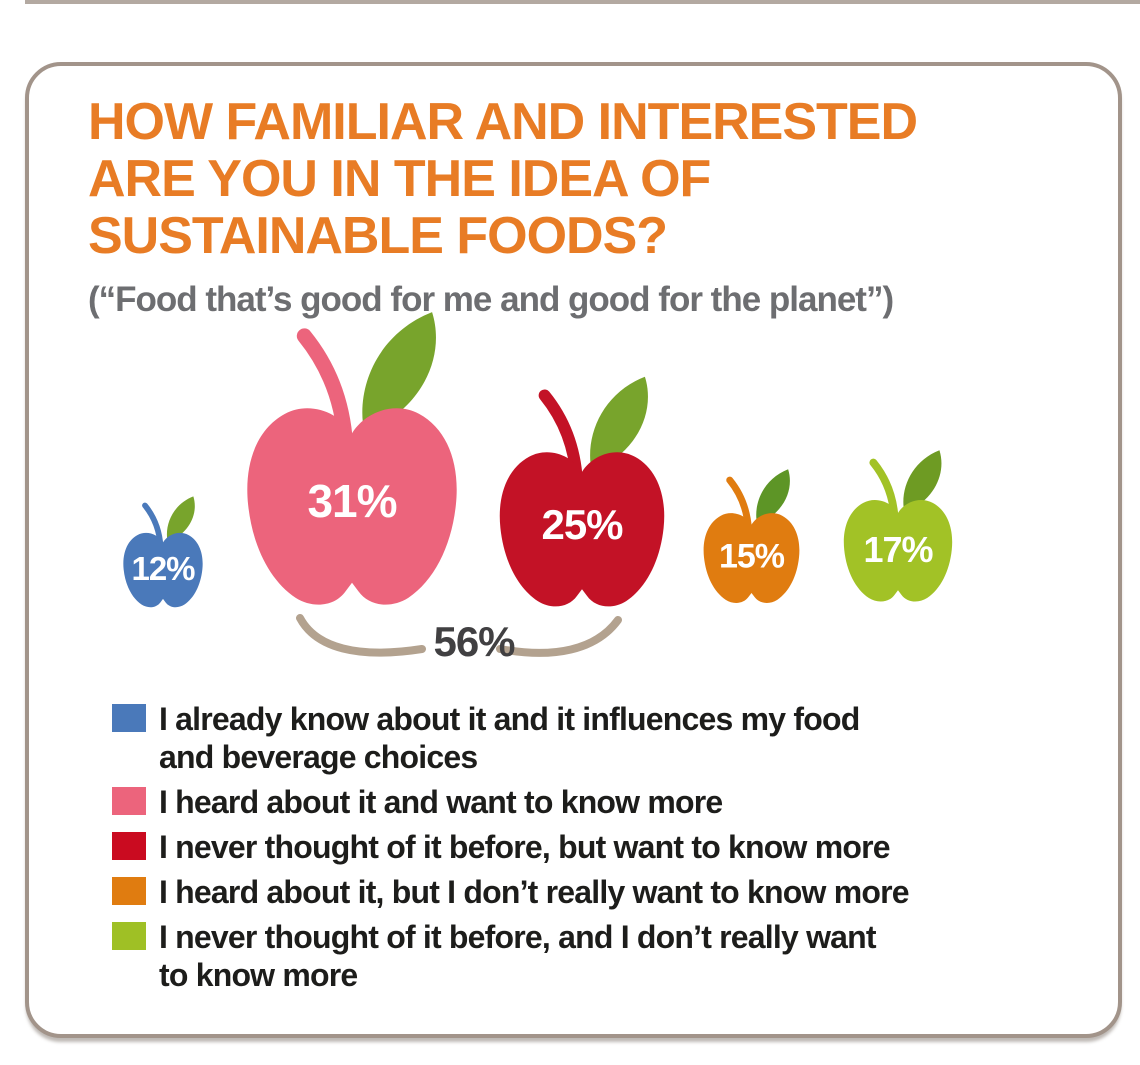 Image resolution: width=1140 pixels, height=1065 pixels. What do you see at coordinates (399, 179) in the screenshot?
I see `chart-title-line-2: ARE YOU IN THE IDEA OF` at bounding box center [399, 179].